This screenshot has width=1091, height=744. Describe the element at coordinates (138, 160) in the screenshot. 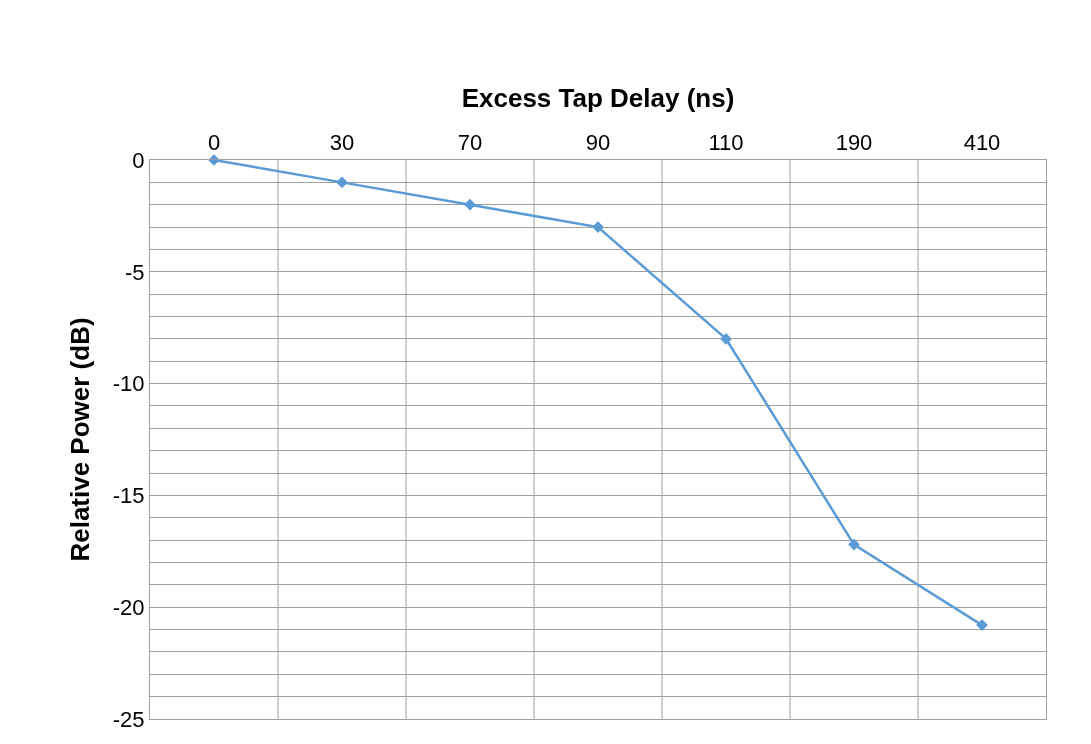

I see `y-tick-label: 0` at that location.